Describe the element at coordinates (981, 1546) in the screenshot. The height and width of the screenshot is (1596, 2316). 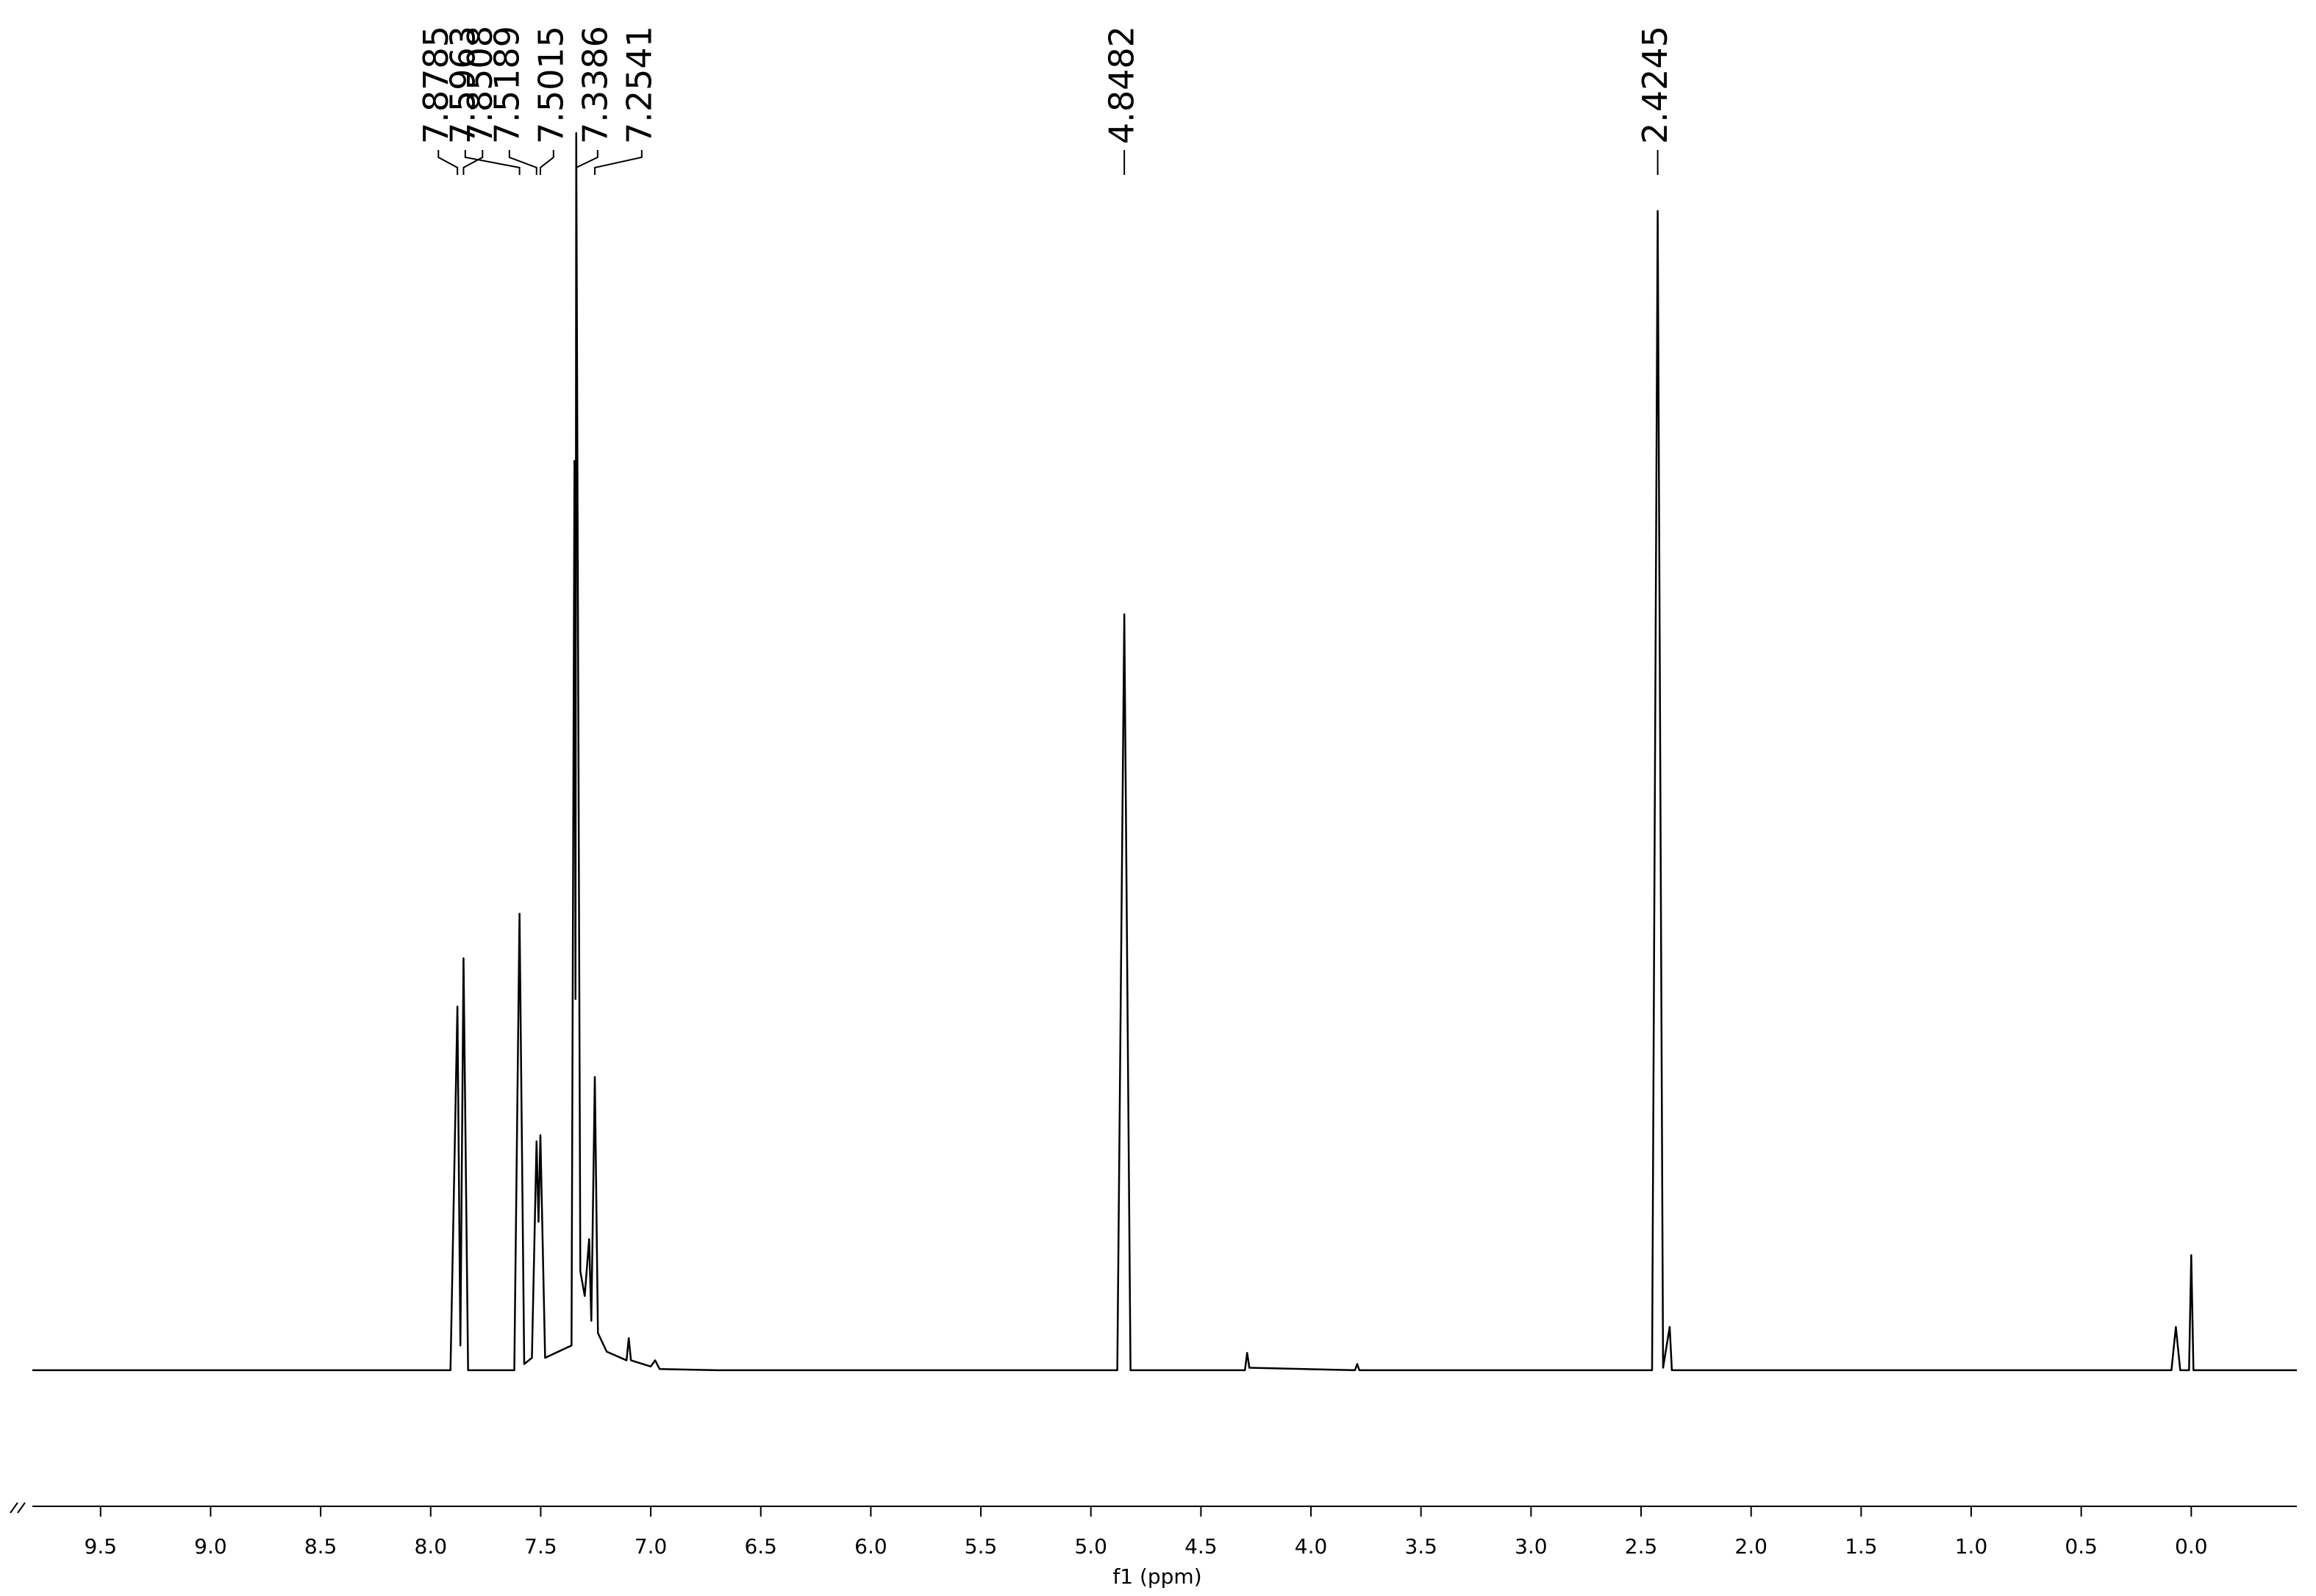
I see `x-tick-label: 5.5` at that location.